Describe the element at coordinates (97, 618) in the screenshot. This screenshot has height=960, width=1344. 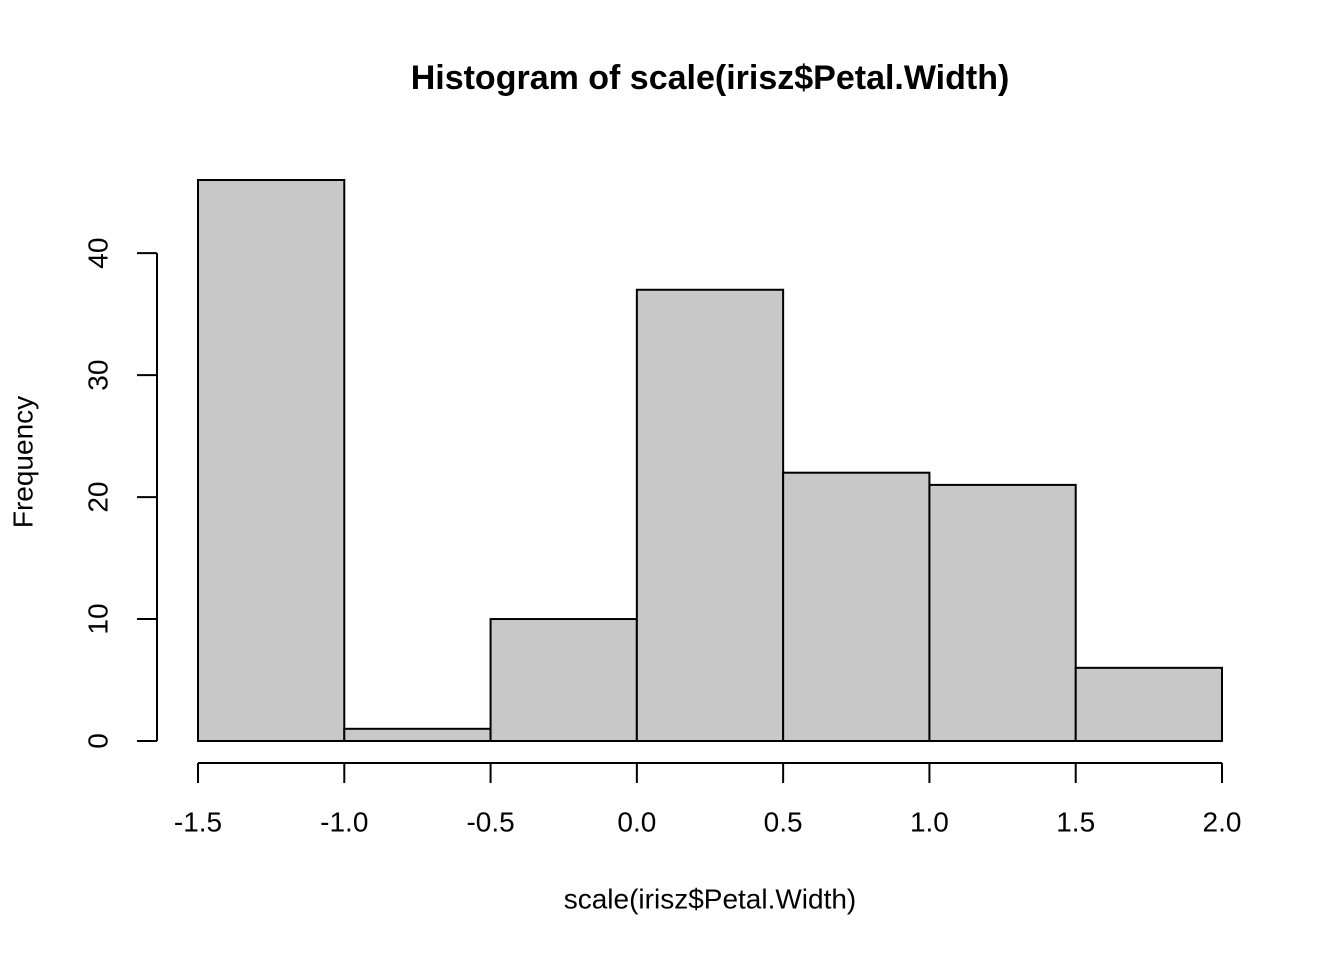
I see `y-tick-label: 10` at that location.